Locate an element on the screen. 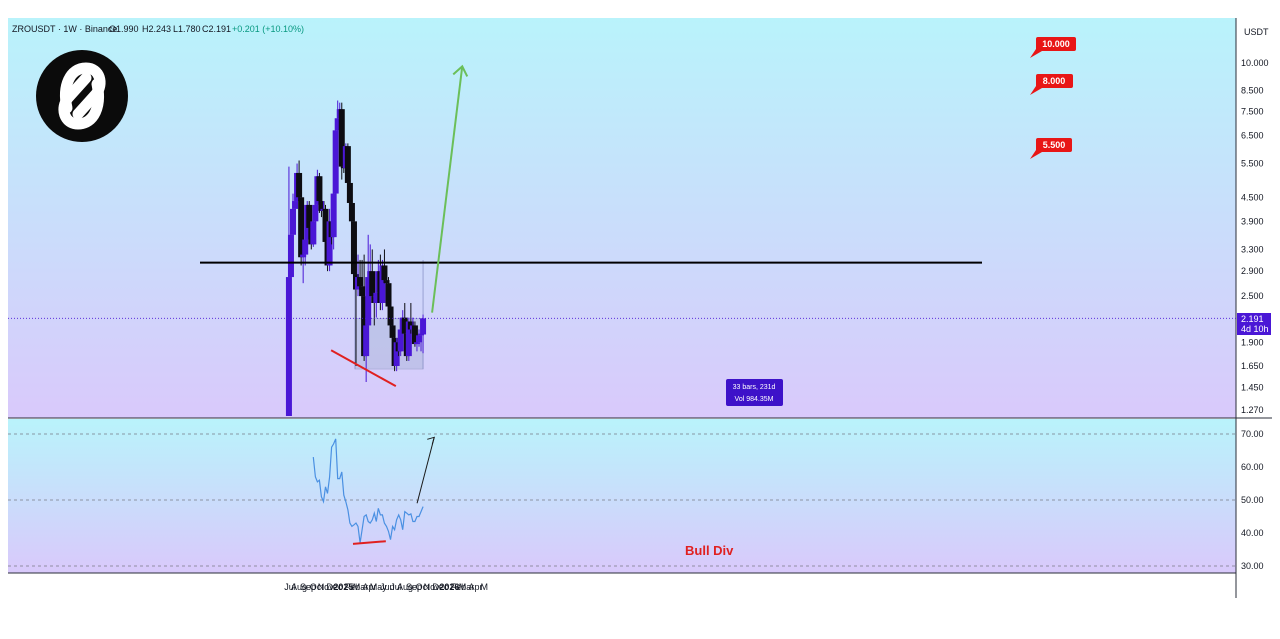  price-tick-label: 5.500 is located at coordinates (1252, 164).